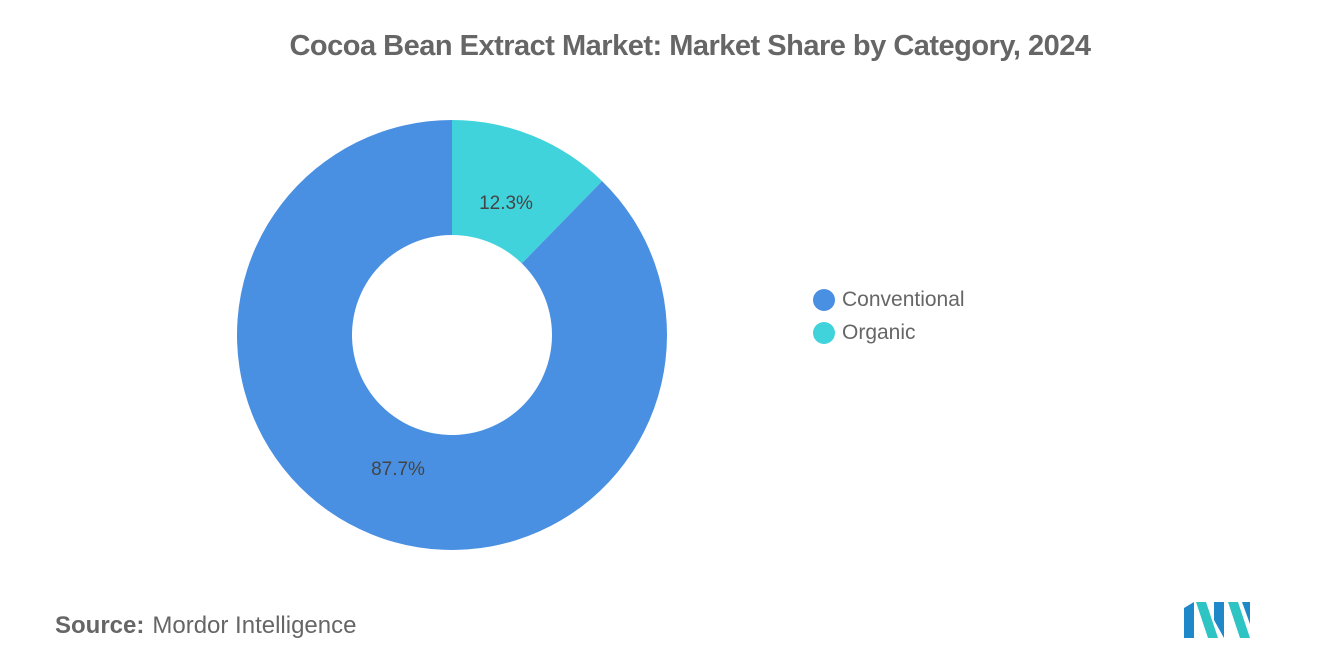  Describe the element at coordinates (100, 625) in the screenshot. I see `source-label: Source:` at that location.